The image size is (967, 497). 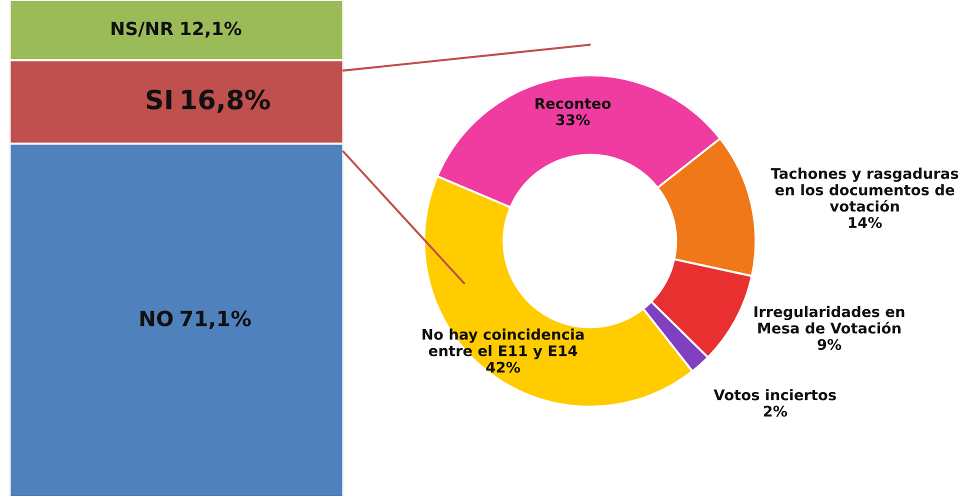 I want to click on data-label: 42%, so click(x=503, y=367).